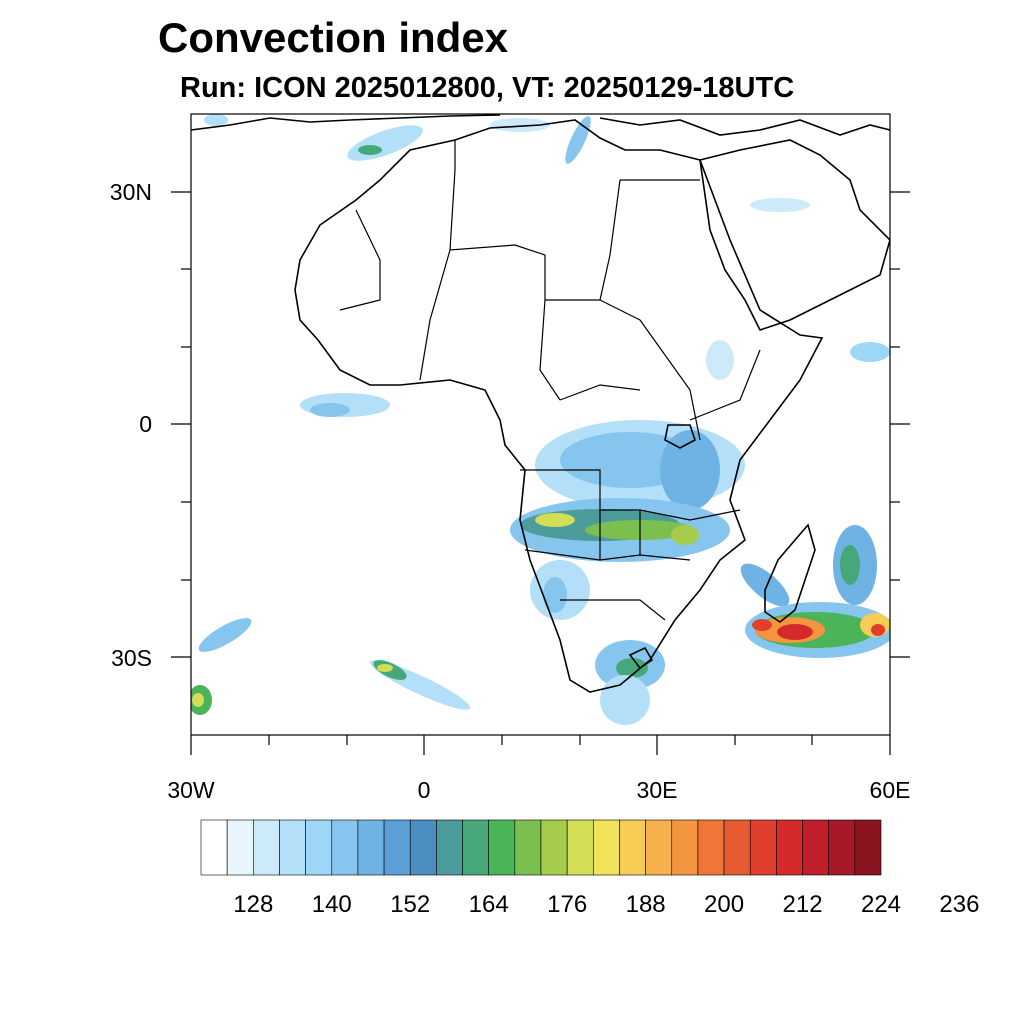 The image size is (1024, 1024). What do you see at coordinates (333, 37) in the screenshot?
I see `map-title: Convection index` at bounding box center [333, 37].